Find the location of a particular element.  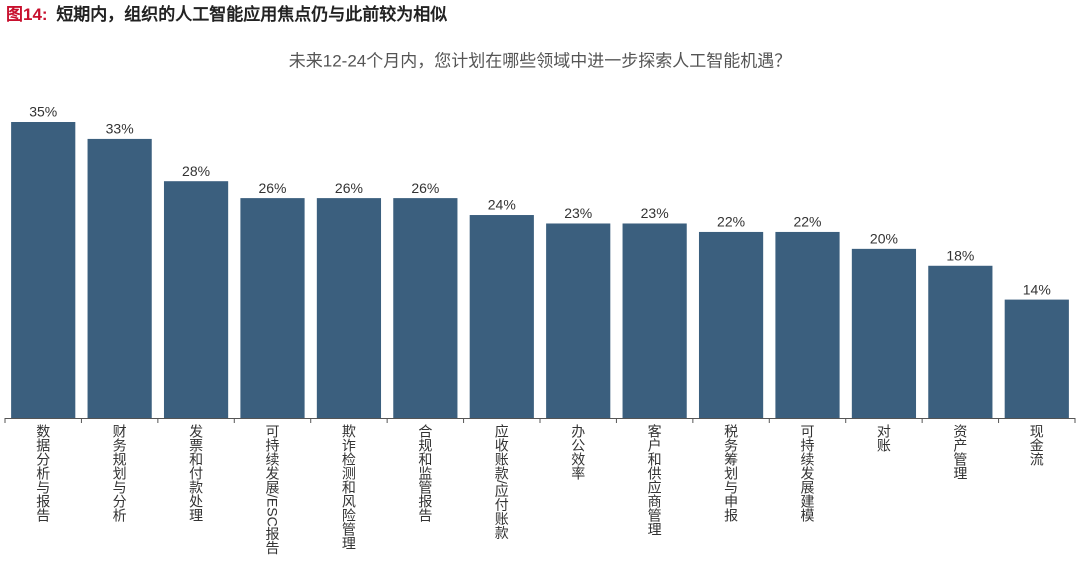

value-label: 28% is located at coordinates (196, 171).